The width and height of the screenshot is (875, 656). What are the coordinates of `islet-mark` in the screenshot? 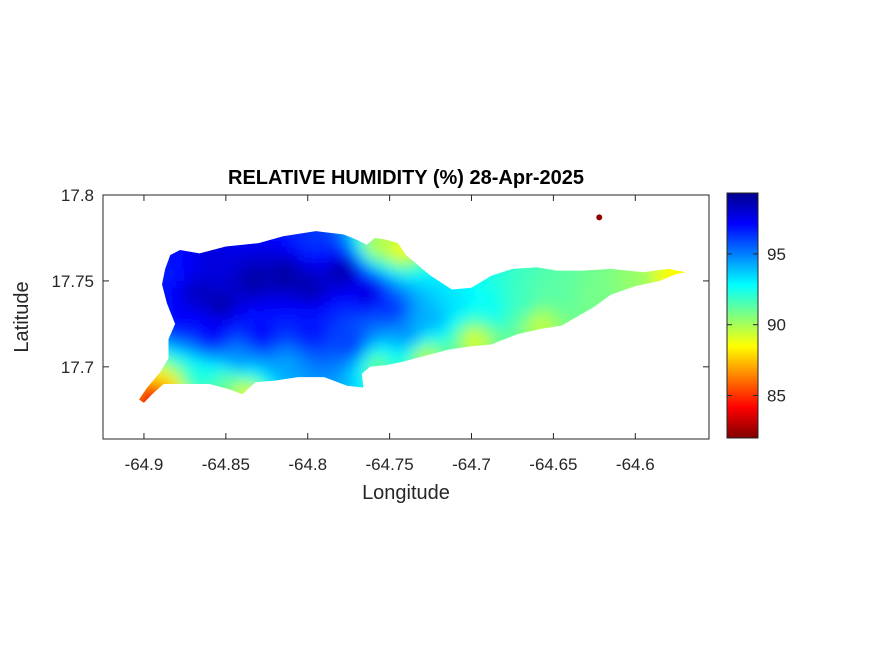 It's located at (599, 217).